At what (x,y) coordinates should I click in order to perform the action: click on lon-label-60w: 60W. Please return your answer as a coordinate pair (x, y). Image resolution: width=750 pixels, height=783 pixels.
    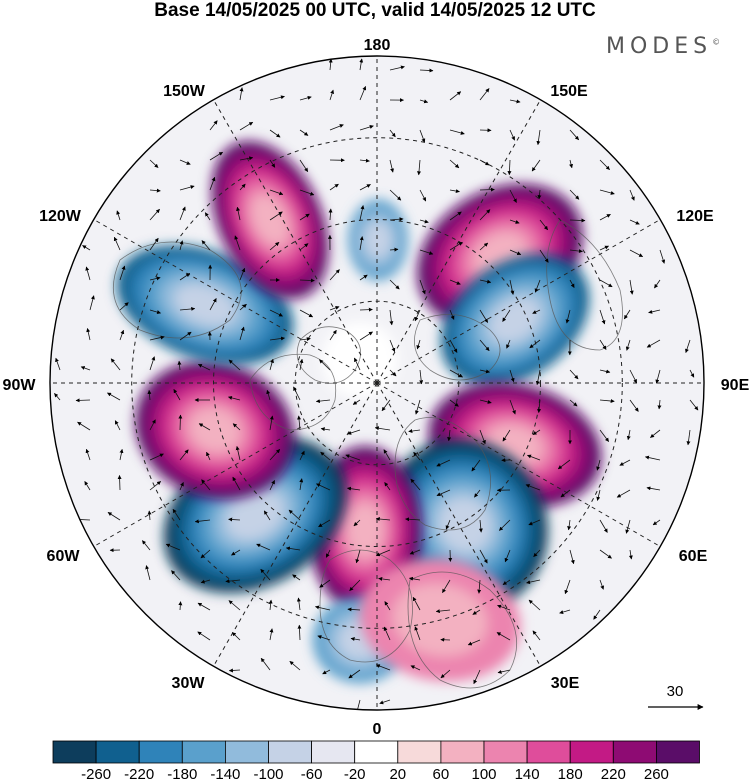
    Looking at the image, I should click on (64, 556).